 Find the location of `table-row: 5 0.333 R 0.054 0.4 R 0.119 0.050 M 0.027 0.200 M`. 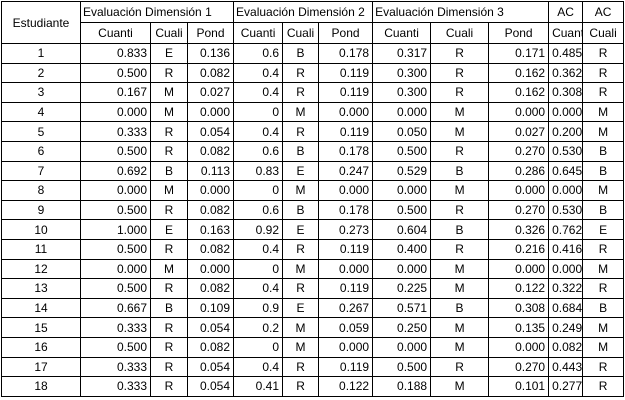

table-row: 5 0.333 R 0.054 0.4 R 0.119 0.050 M 0.027 0.200 M is located at coordinates (313, 131).